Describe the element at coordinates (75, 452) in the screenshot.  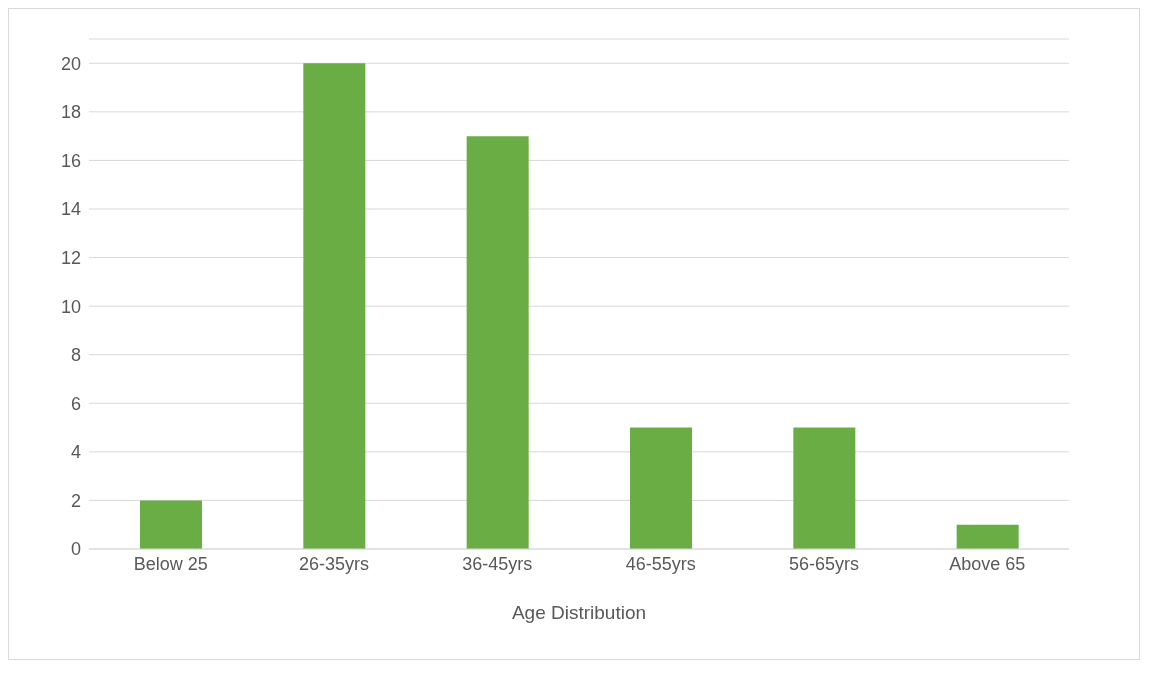
I see `y-tick-label: 4` at that location.